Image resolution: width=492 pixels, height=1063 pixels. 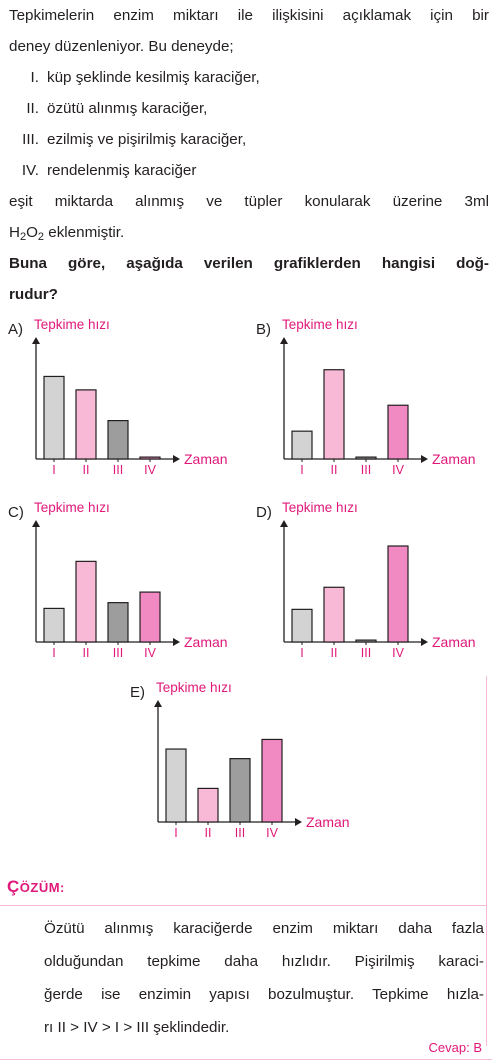 What do you see at coordinates (126, 578) in the screenshot?
I see `chart-option-c: C) Tepkime hızı Zaman I II III IV` at bounding box center [126, 578].